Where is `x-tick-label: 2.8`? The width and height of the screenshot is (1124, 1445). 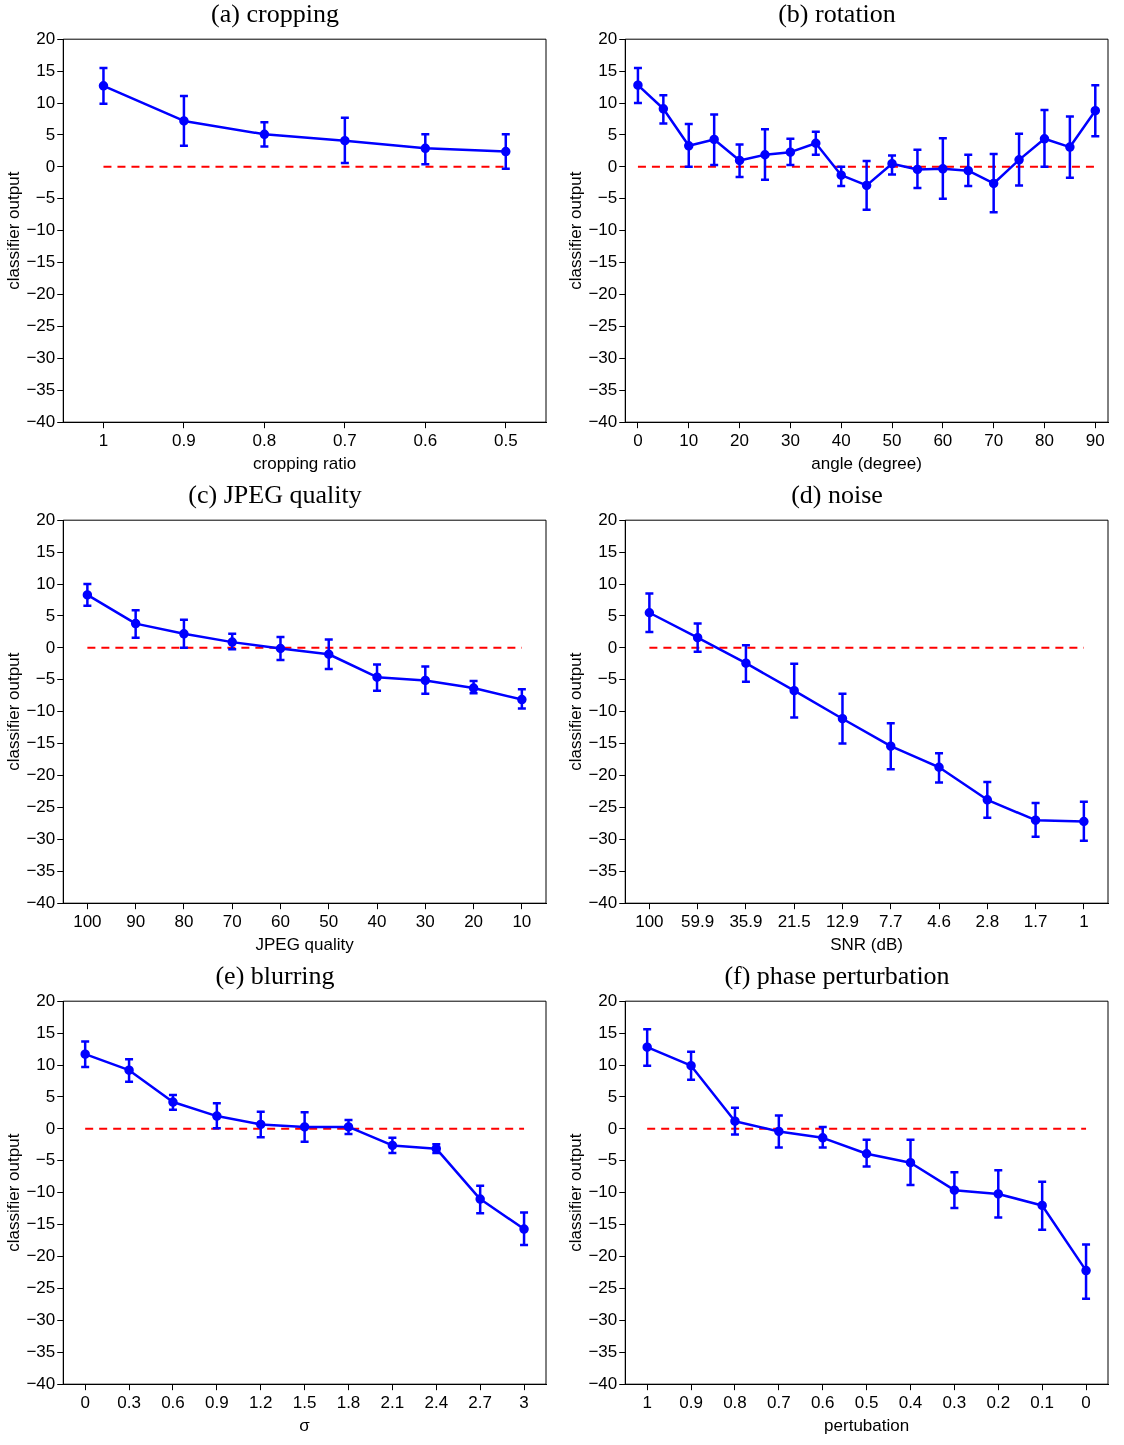 x-tick-label: 2.8 is located at coordinates (987, 922).